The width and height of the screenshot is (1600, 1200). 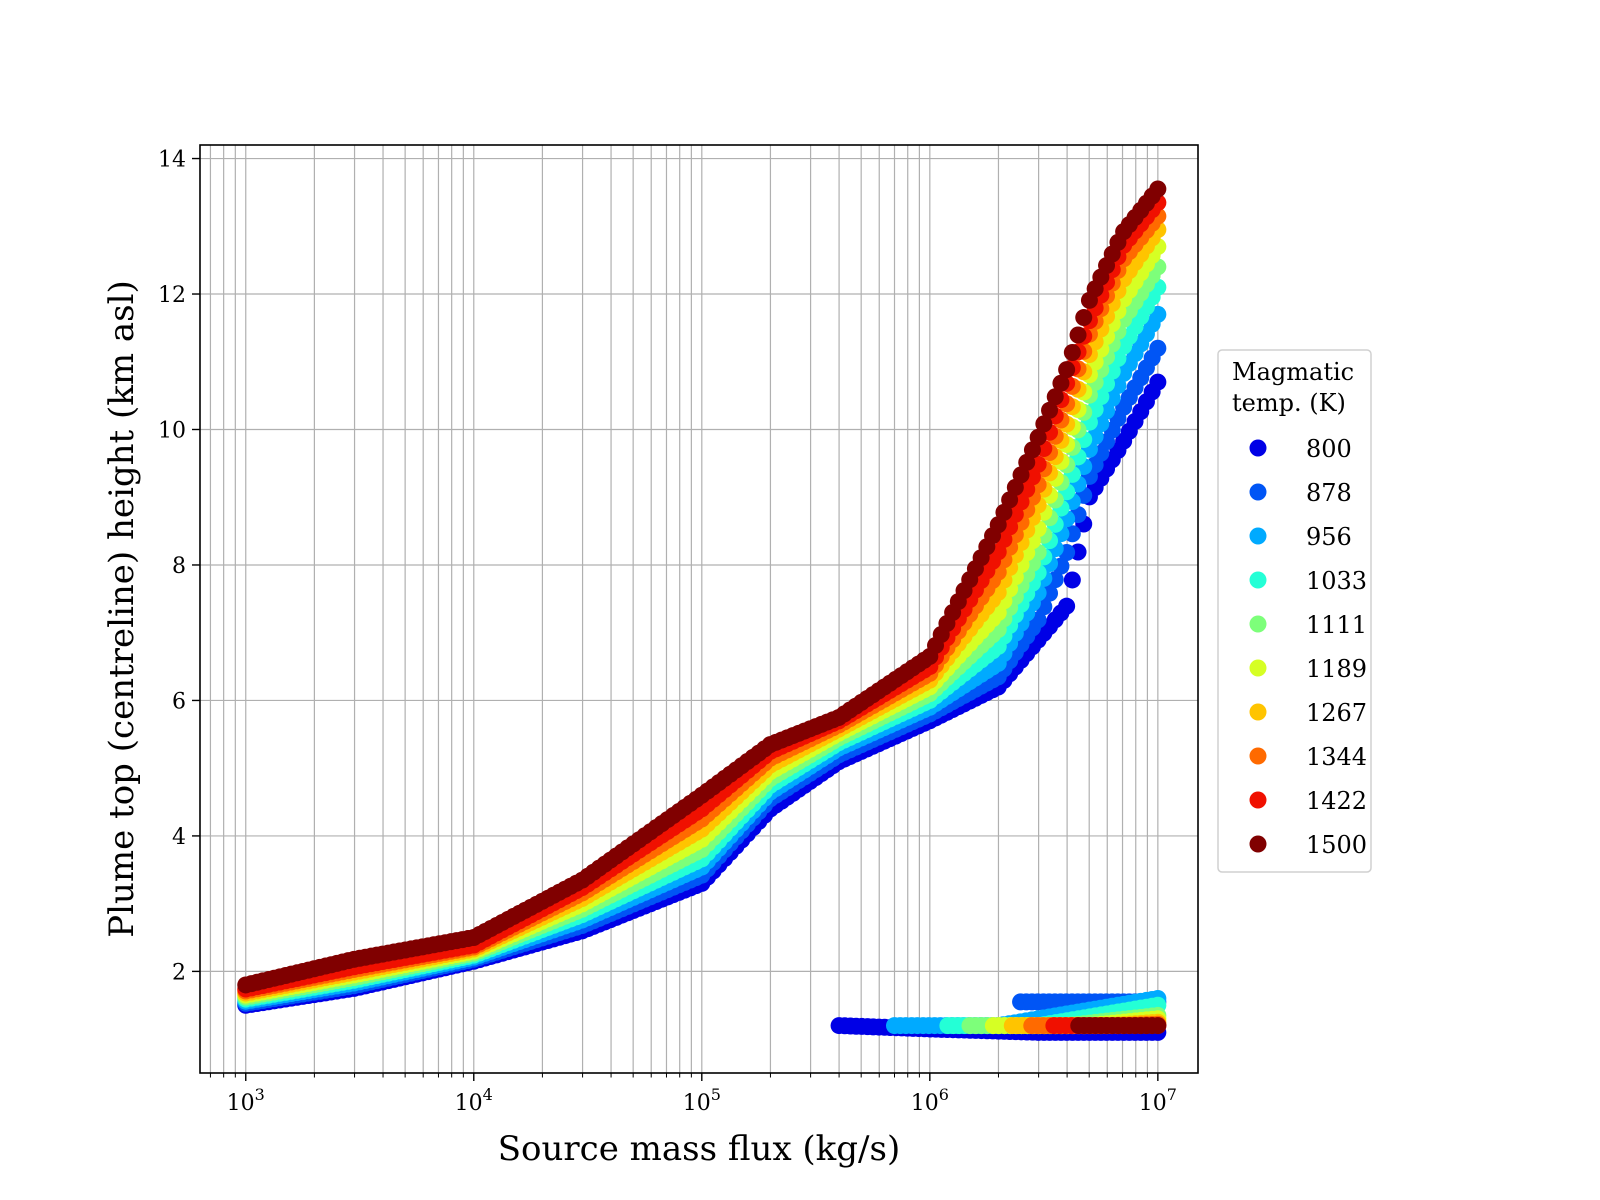 I want to click on legend-label: 1189, so click(x=1336, y=669).